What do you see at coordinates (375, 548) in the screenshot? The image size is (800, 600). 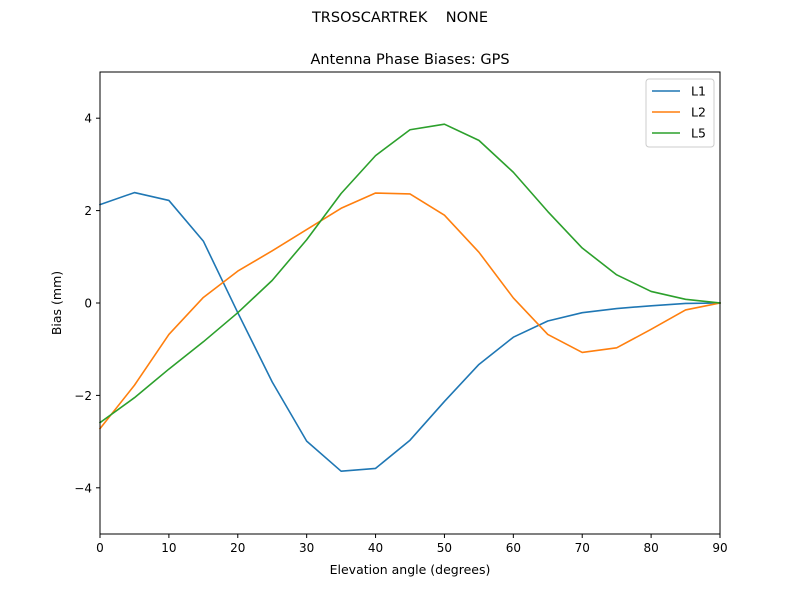 I see `x-tick-label: 40` at bounding box center [375, 548].